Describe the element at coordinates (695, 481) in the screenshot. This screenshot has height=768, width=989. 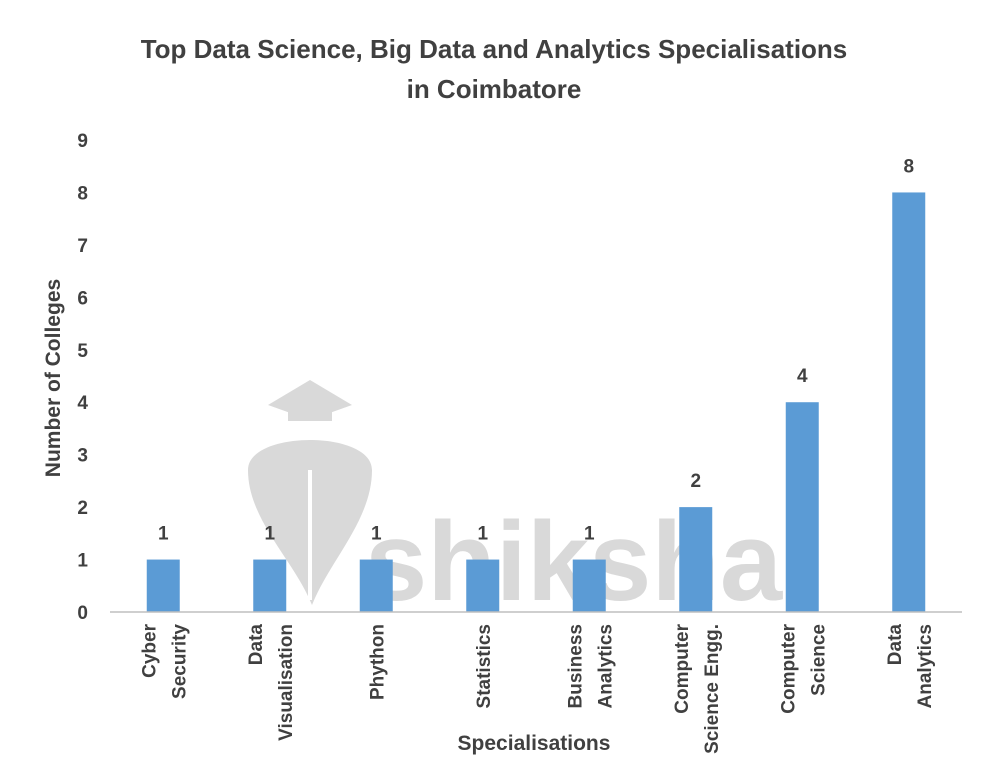
I see `data-label: 2` at that location.